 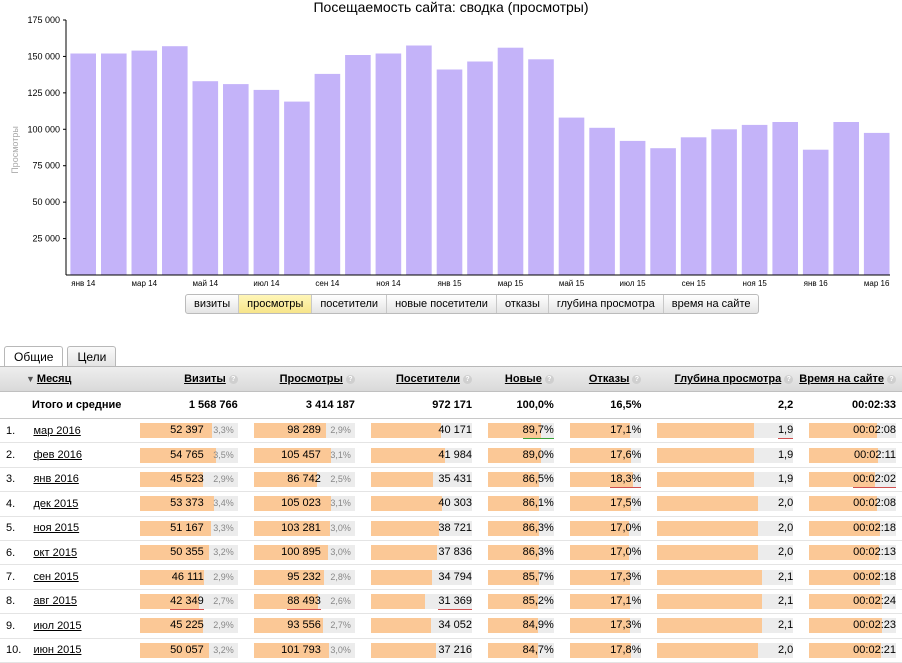 I want to click on month-link: сен 2015, so click(x=56, y=577).